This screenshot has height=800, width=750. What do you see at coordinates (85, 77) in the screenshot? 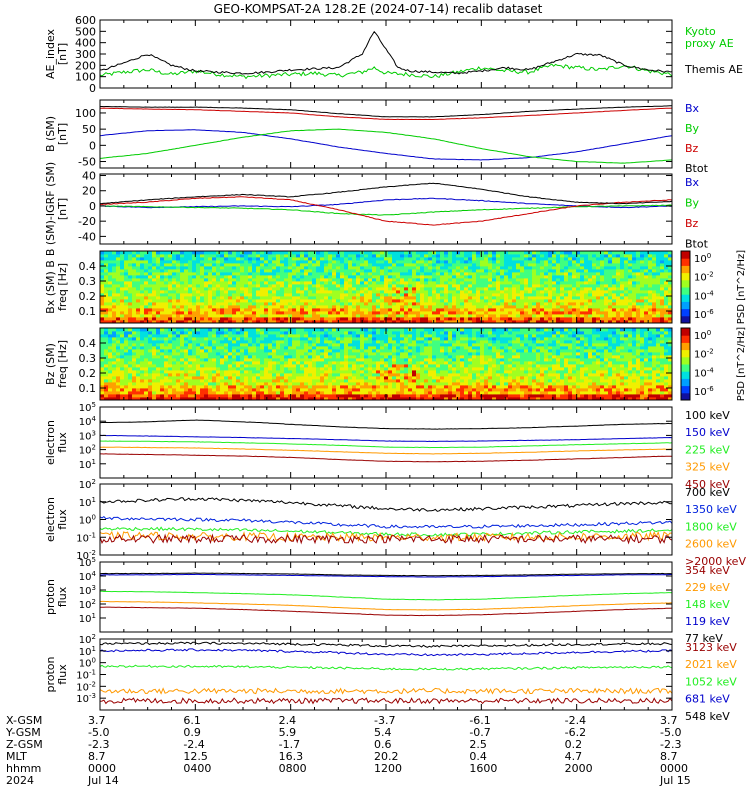
I see `y-tick-label: 100` at bounding box center [85, 77].